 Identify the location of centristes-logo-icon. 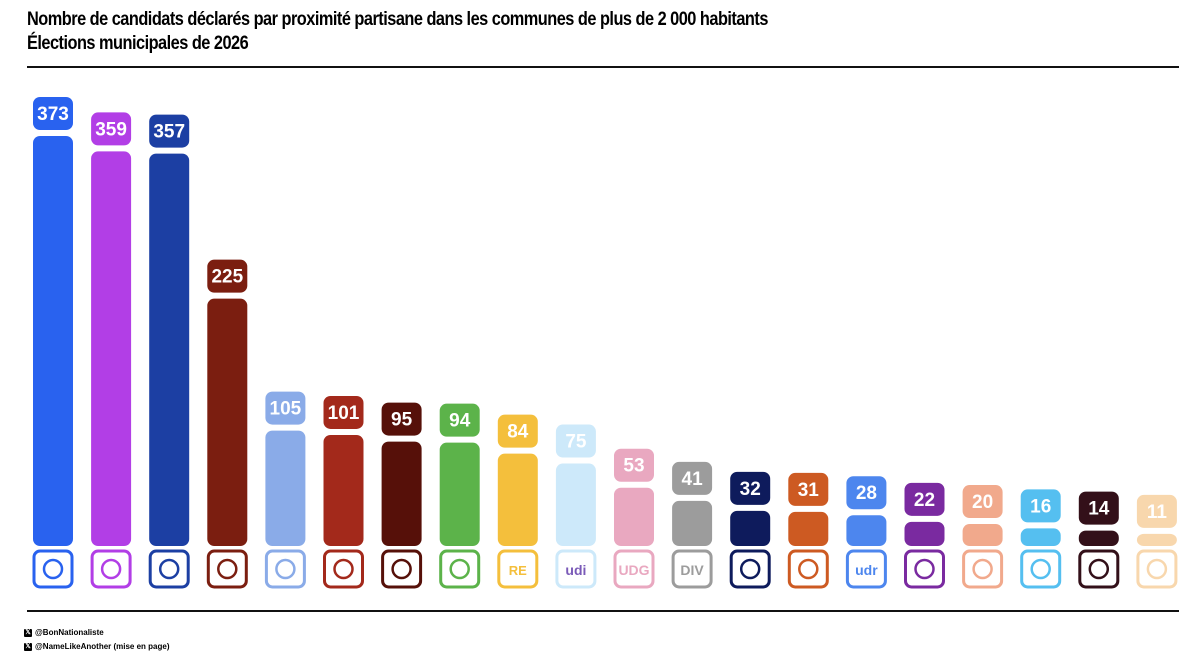
(1157, 569).